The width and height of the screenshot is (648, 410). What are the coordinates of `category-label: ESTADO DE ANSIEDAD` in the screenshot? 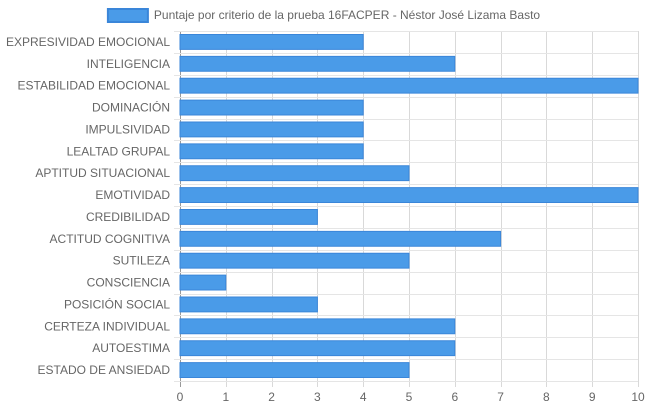 It's located at (104, 370).